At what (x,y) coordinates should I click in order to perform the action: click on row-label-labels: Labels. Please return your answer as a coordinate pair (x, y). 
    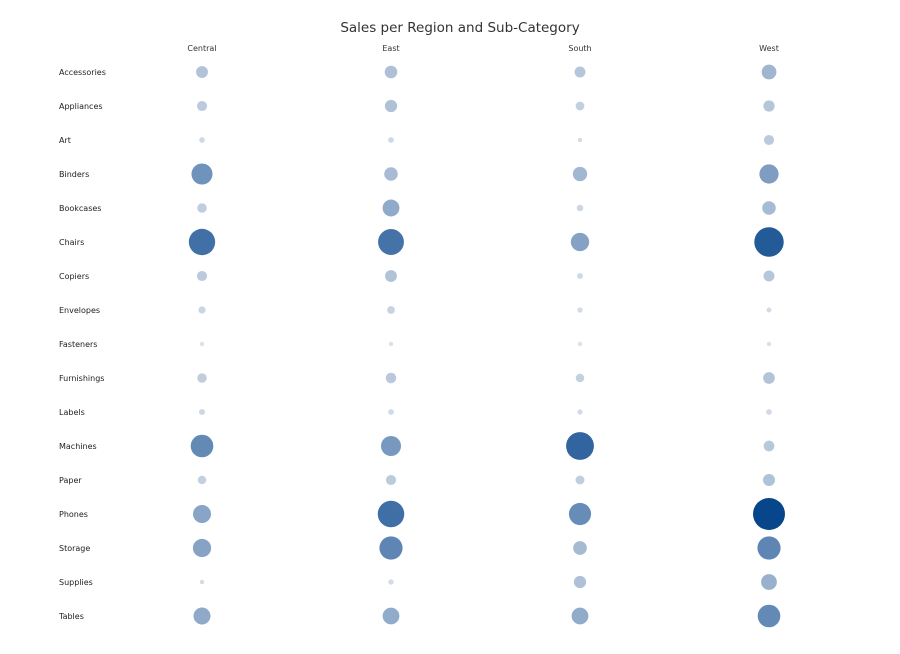
    Looking at the image, I should click on (72, 412).